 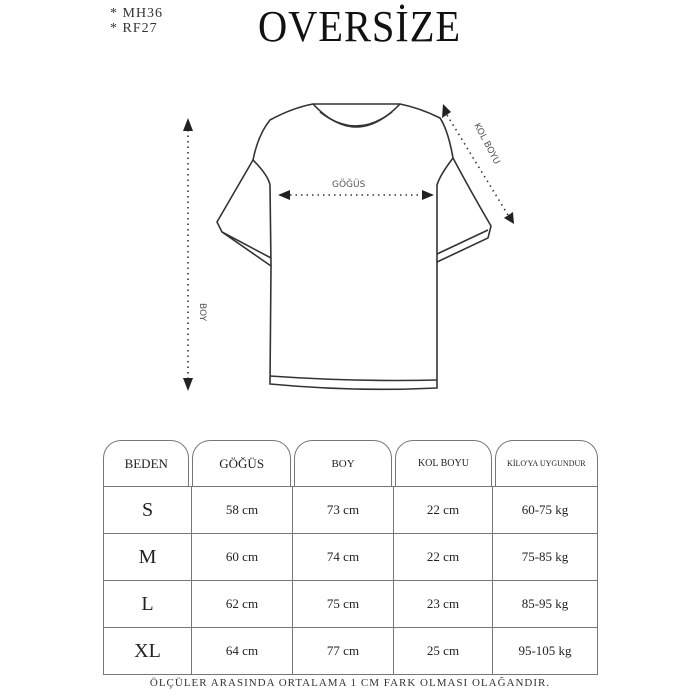 I want to click on size-cell: M, so click(x=147, y=557).